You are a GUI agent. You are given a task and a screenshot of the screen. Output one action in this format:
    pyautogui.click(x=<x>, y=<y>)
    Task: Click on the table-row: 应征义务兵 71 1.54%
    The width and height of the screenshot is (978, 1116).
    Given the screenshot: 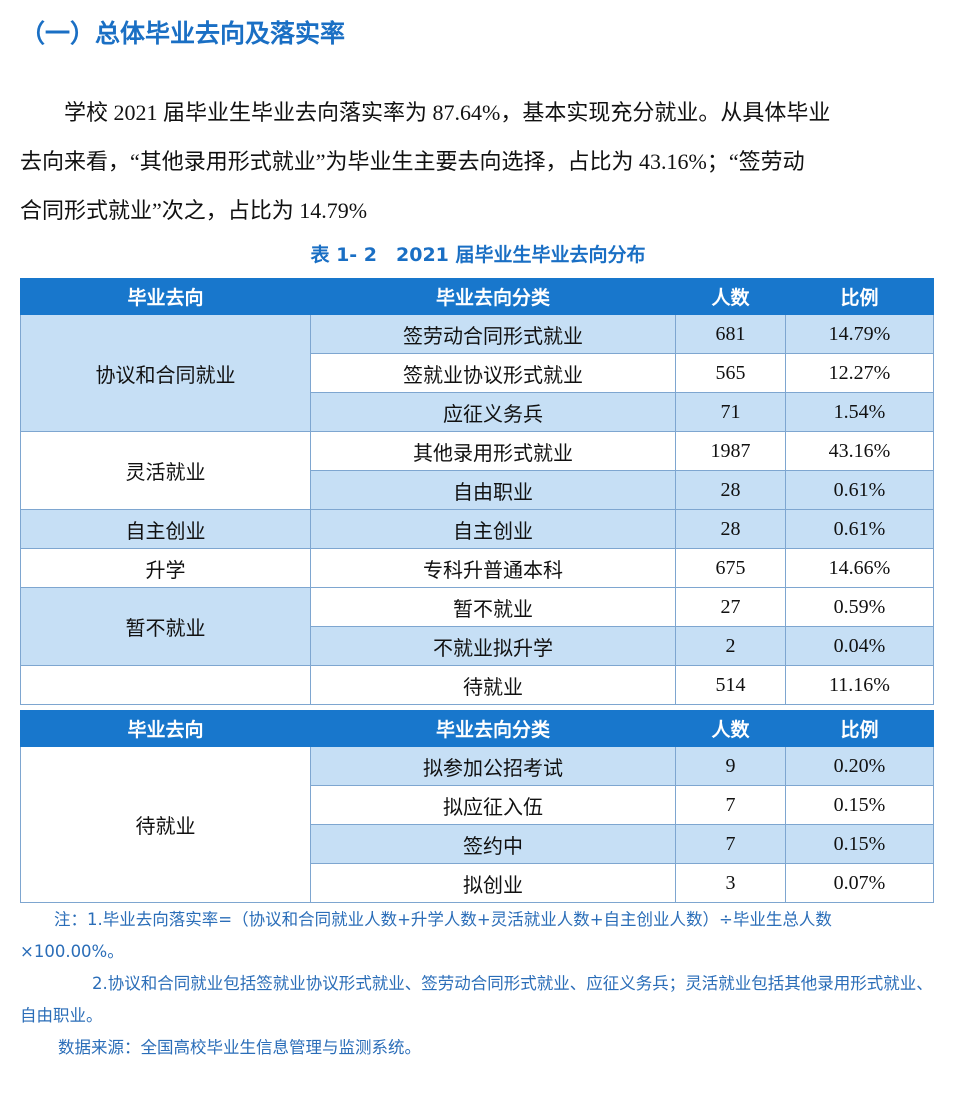 What is the action you would take?
    pyautogui.click(x=477, y=412)
    